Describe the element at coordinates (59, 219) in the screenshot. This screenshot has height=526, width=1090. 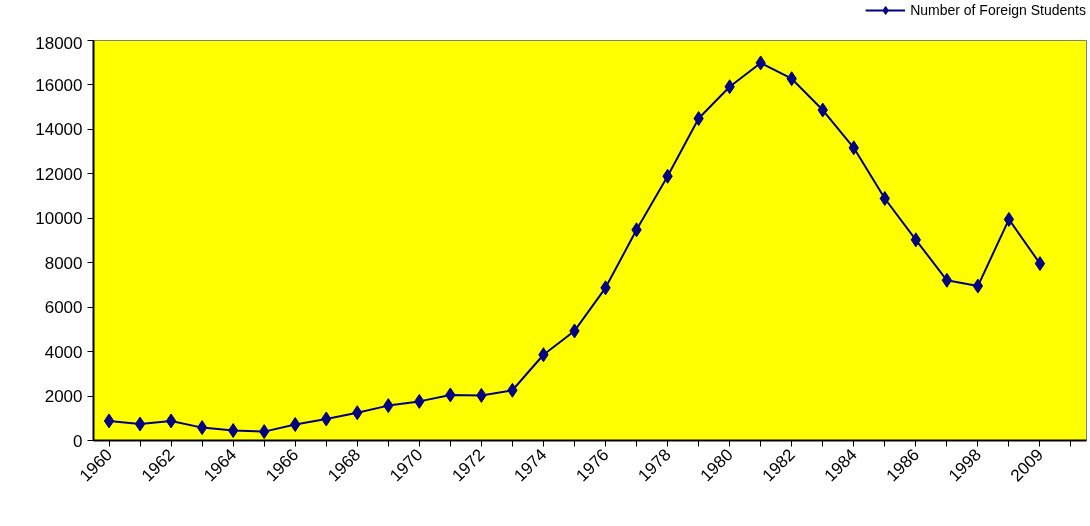
I see `y-tick-label: 10000` at that location.